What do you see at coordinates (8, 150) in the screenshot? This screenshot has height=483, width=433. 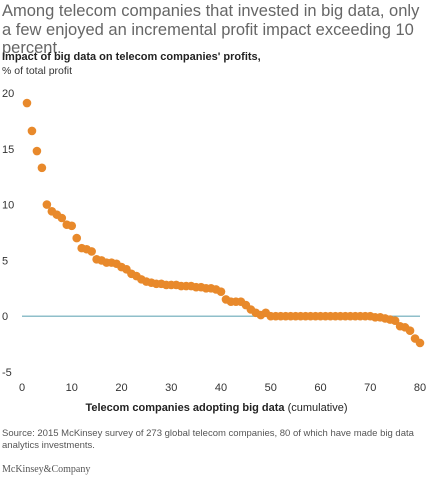 I see `y-tick-label: 15` at bounding box center [8, 150].